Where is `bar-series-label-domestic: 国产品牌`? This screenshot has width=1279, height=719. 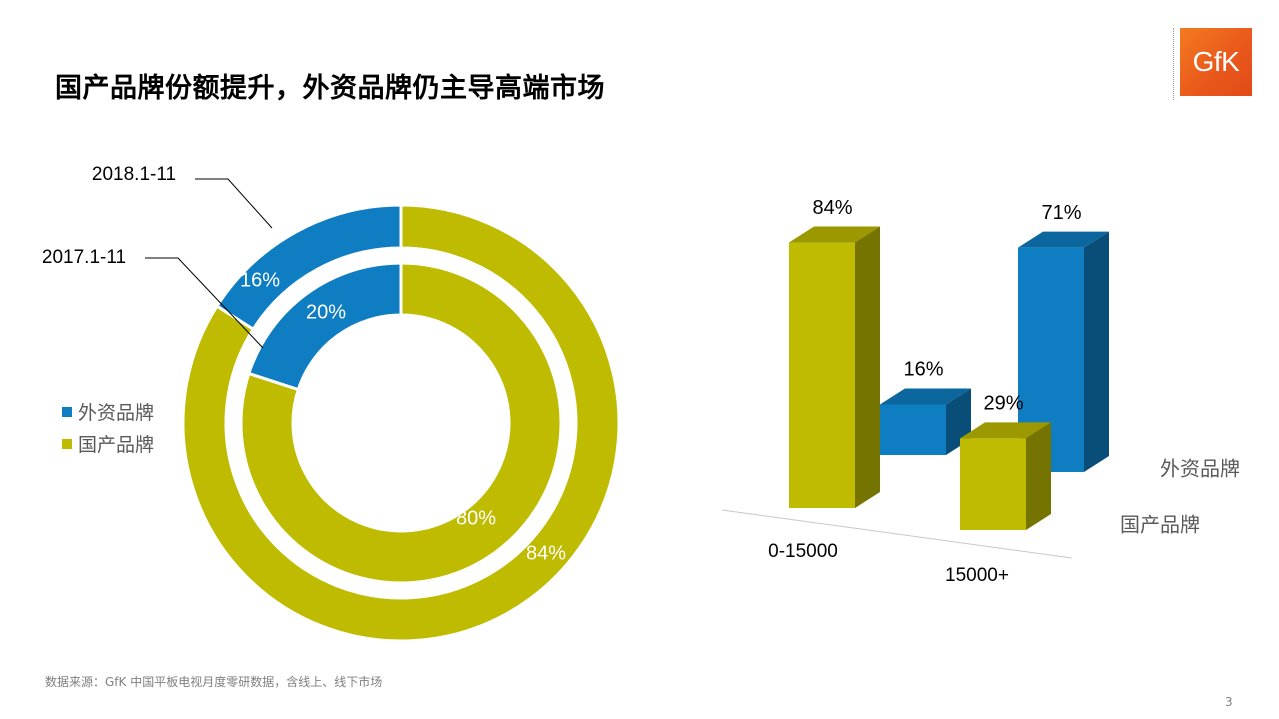
bar-series-label-domestic: 国产品牌 is located at coordinates (1160, 525).